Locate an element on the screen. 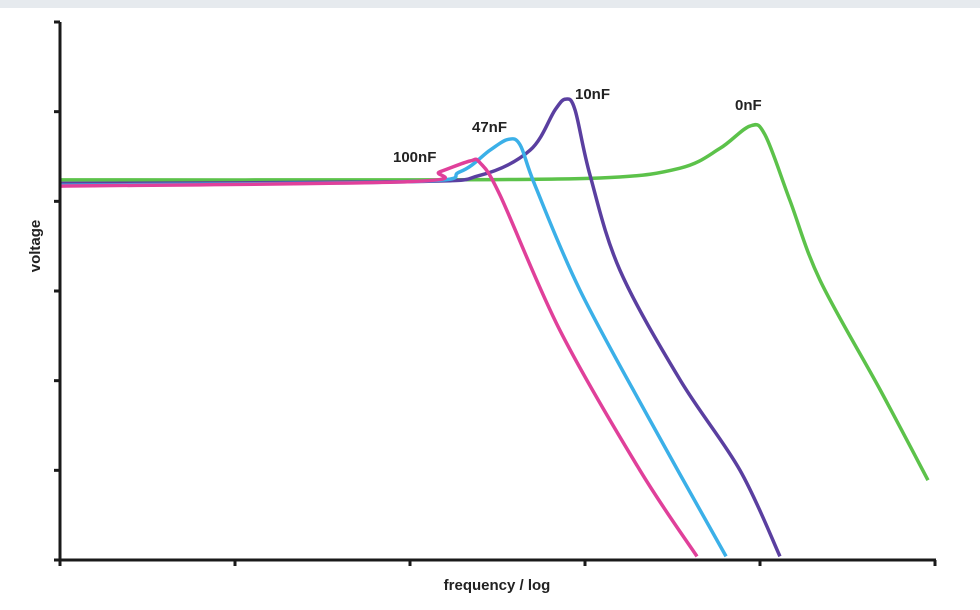 This screenshot has width=980, height=610. label-0nF: 0nF is located at coordinates (748, 105).